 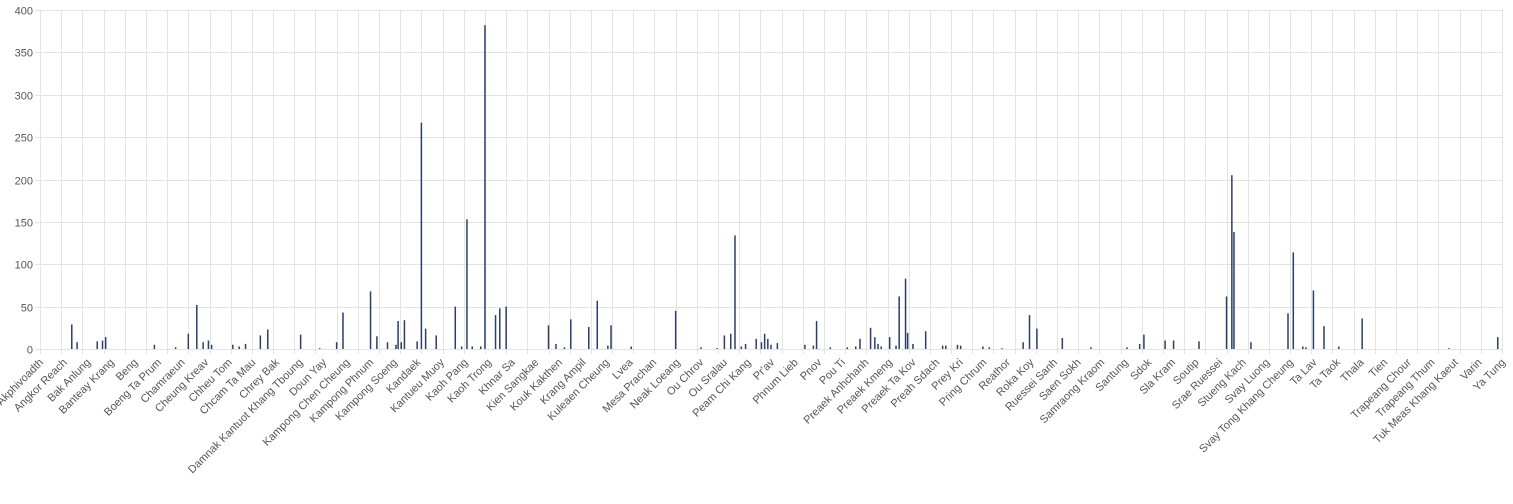 What do you see at coordinates (1353, 370) in the screenshot?
I see `x-tick-label: Thala` at bounding box center [1353, 370].